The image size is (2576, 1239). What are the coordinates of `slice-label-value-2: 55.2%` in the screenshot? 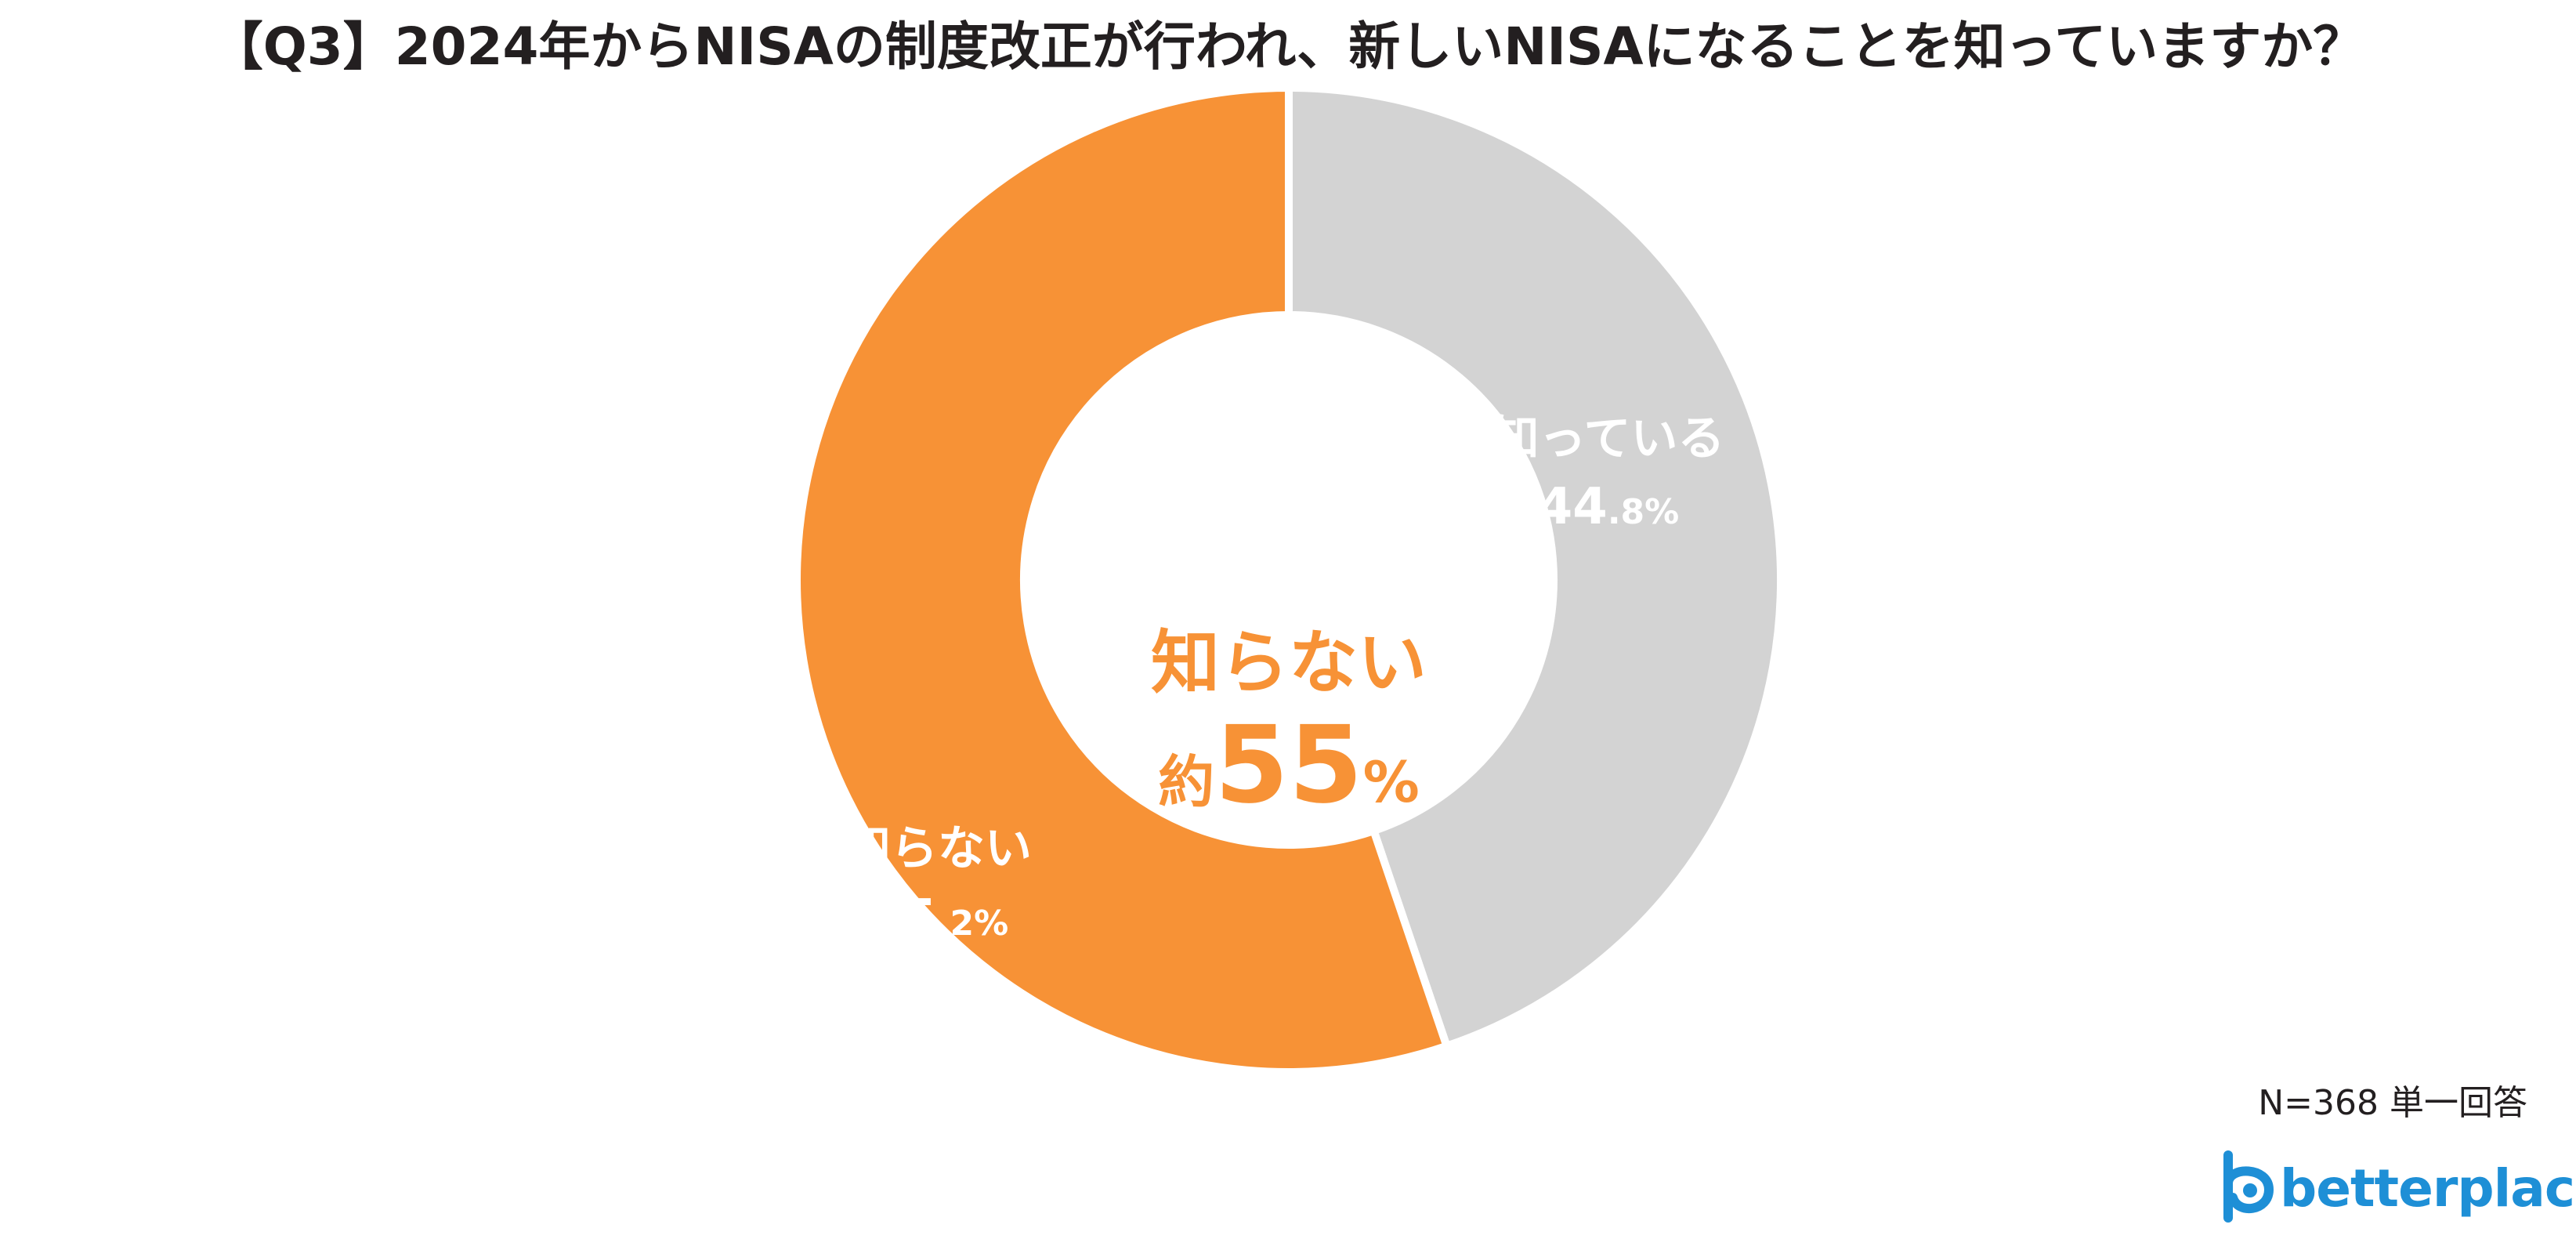 It's located at (938, 918).